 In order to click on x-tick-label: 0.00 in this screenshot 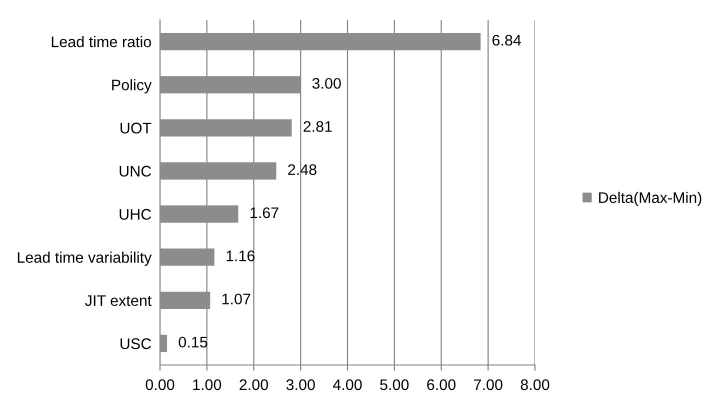, I will do `click(160, 384)`.